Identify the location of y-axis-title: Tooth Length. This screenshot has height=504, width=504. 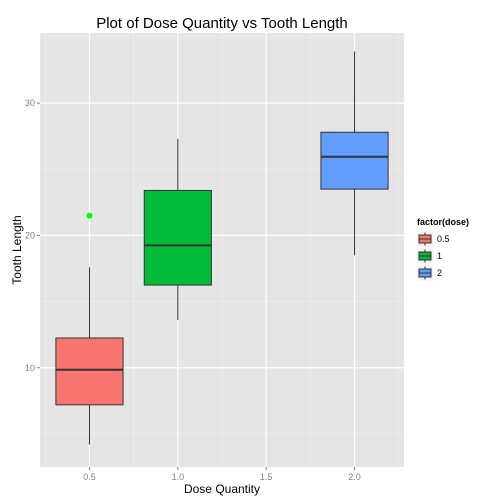
(17, 249).